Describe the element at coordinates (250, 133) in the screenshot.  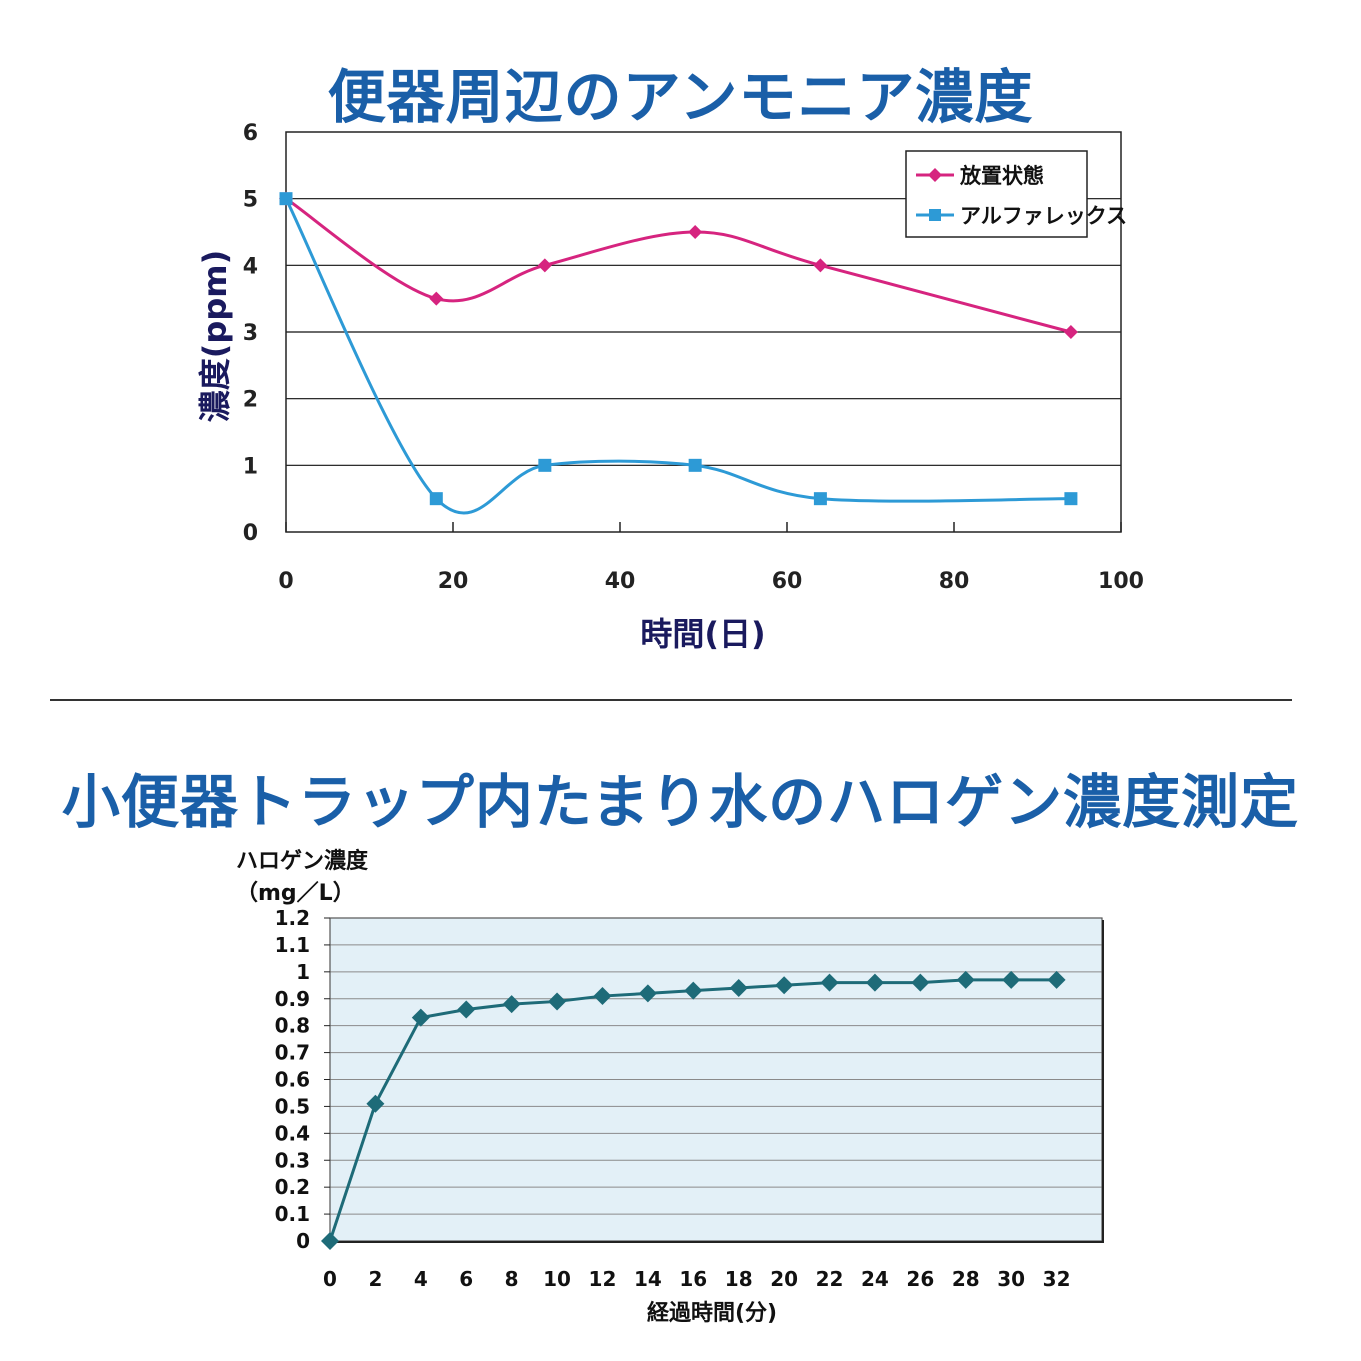
I see `y-tick-label: 6` at that location.